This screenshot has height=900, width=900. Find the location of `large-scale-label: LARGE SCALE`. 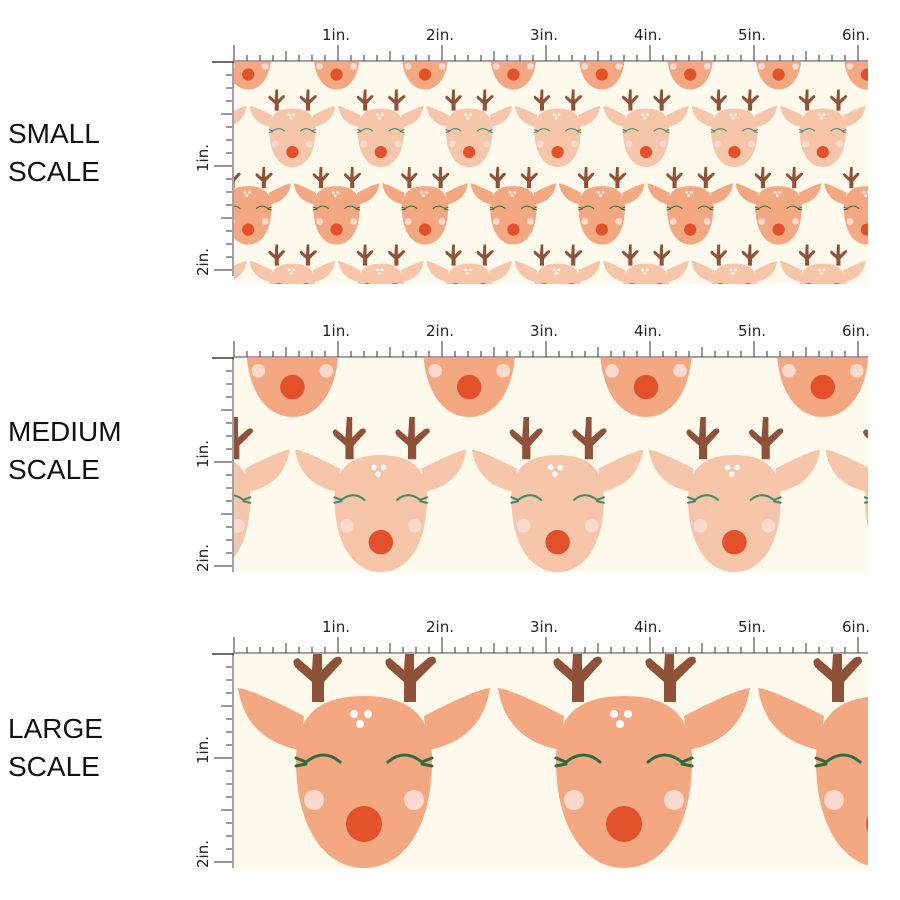

large-scale-label: LARGE SCALE is located at coordinates (55, 748).